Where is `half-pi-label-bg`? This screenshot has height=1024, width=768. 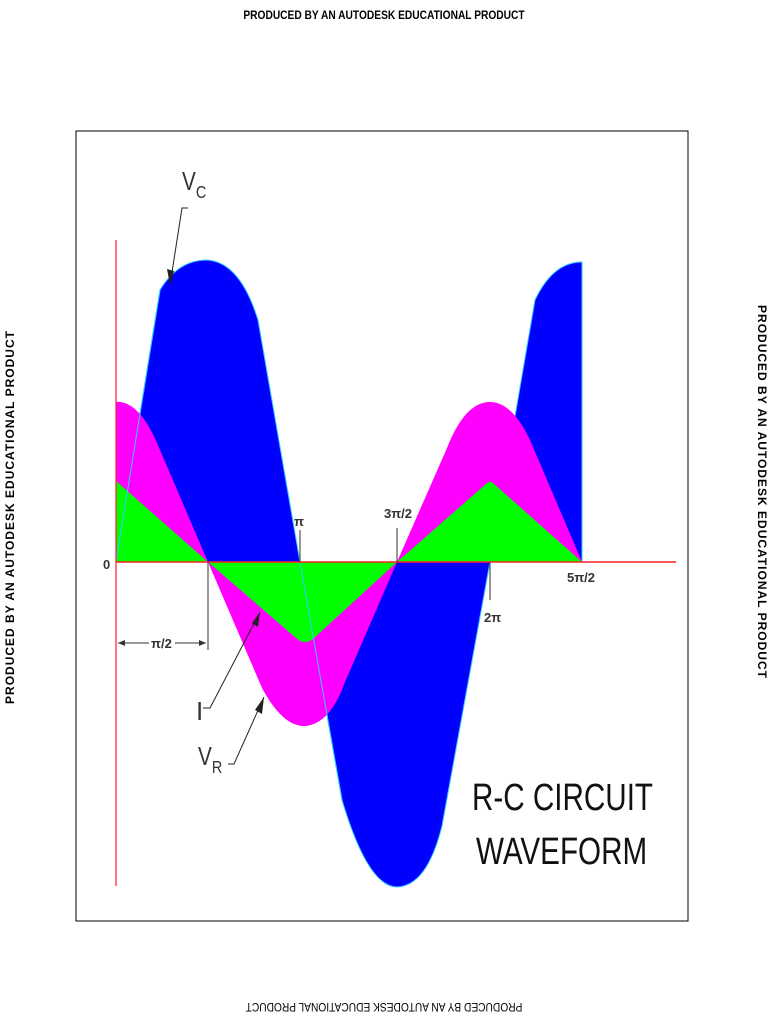 half-pi-label-bg is located at coordinates (162, 643).